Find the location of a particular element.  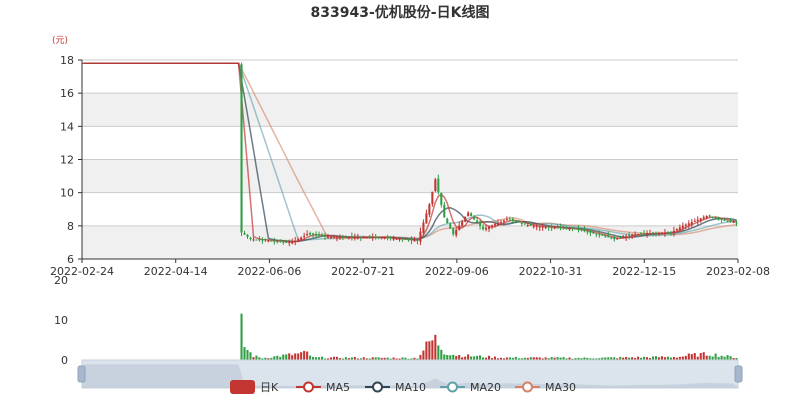

legend: 日K MA5 MA10 MA20 MA30 is located at coordinates (403, 387).